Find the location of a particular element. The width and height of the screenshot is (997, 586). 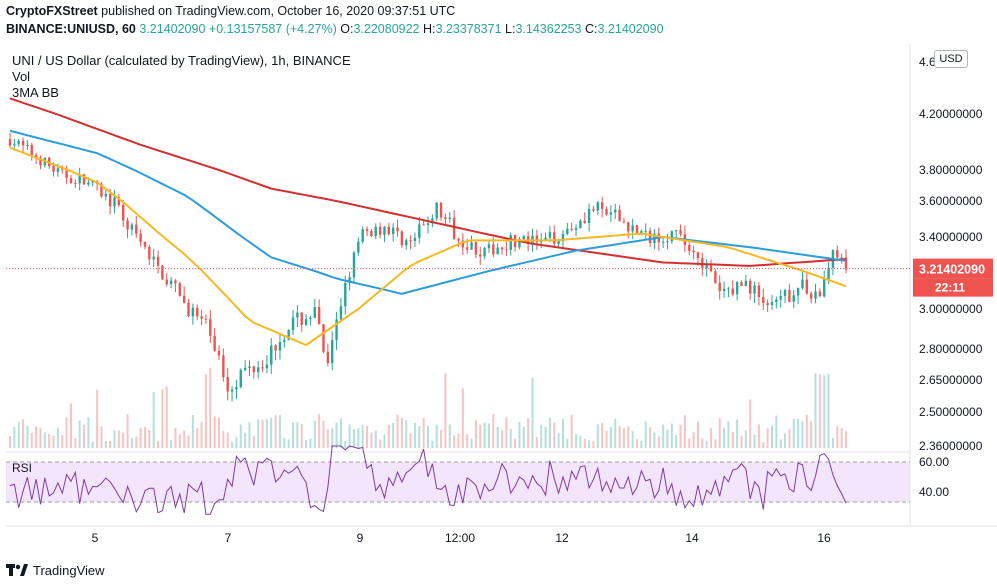

rsi-tick-label: 60.00 is located at coordinates (934, 462).